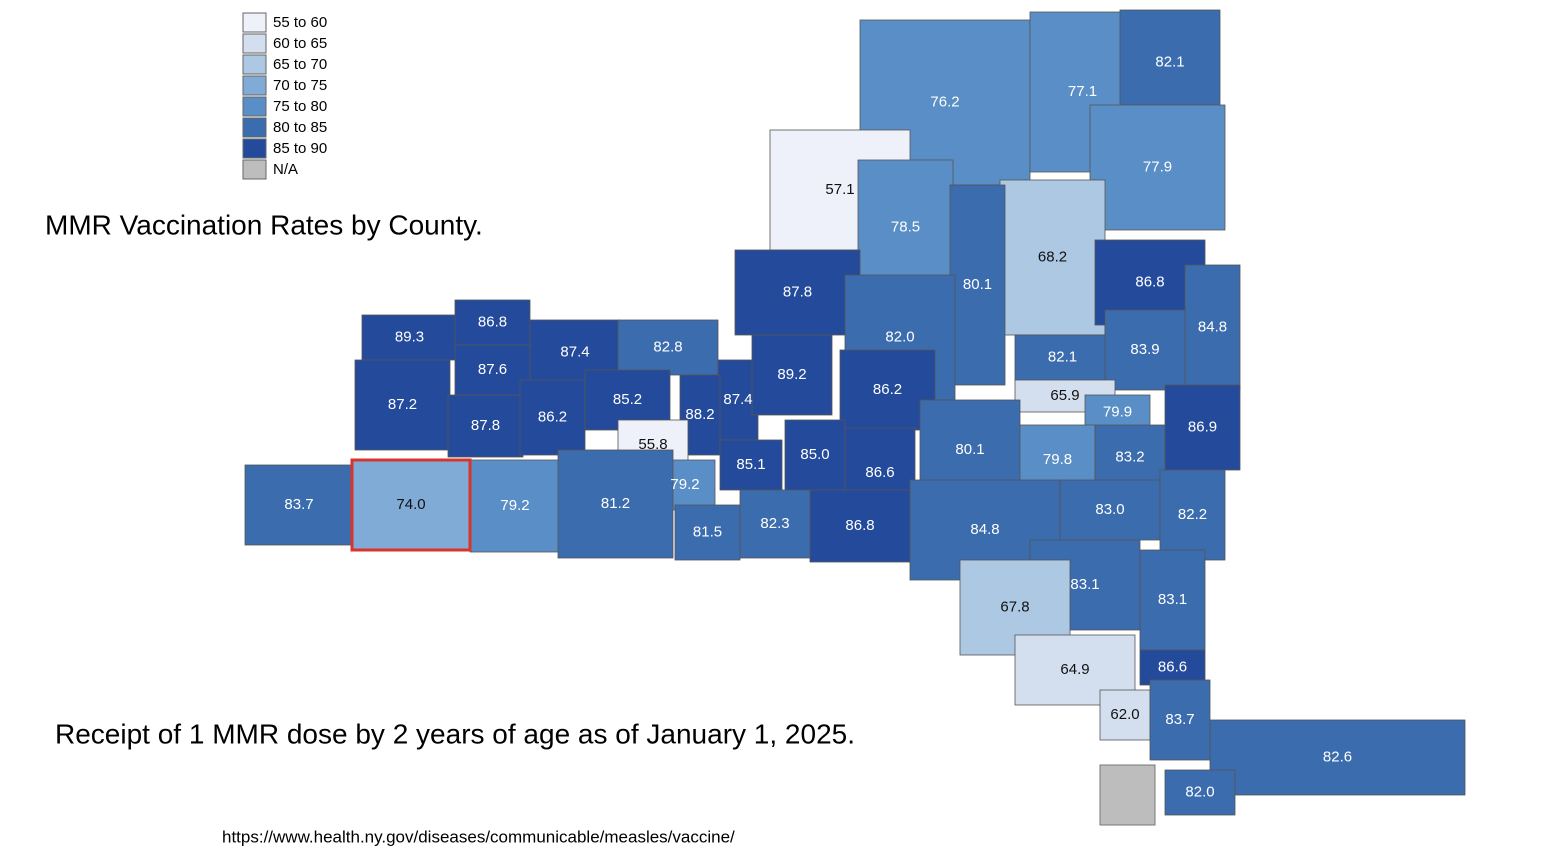  I want to click on county-label: 89.3, so click(409, 336).